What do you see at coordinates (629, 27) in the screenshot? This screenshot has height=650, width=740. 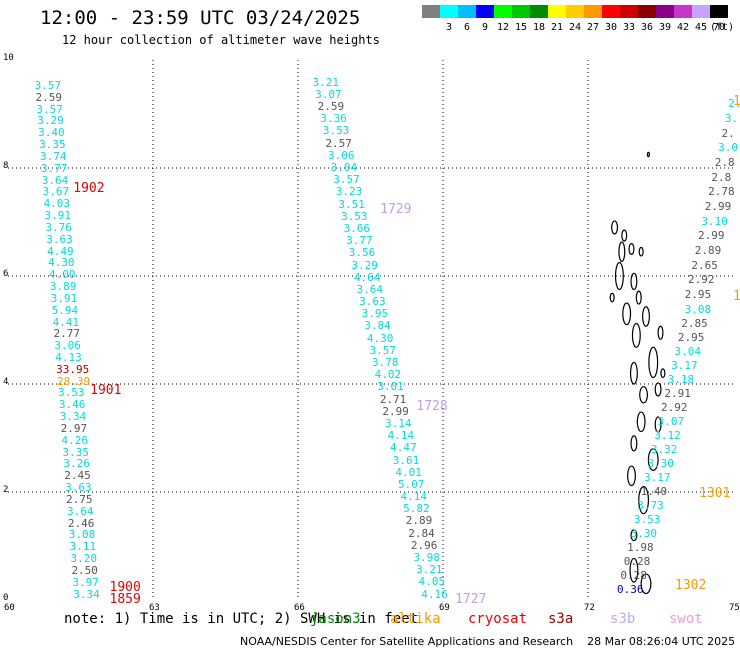 I see `legend-tick-label: 33` at bounding box center [629, 27].